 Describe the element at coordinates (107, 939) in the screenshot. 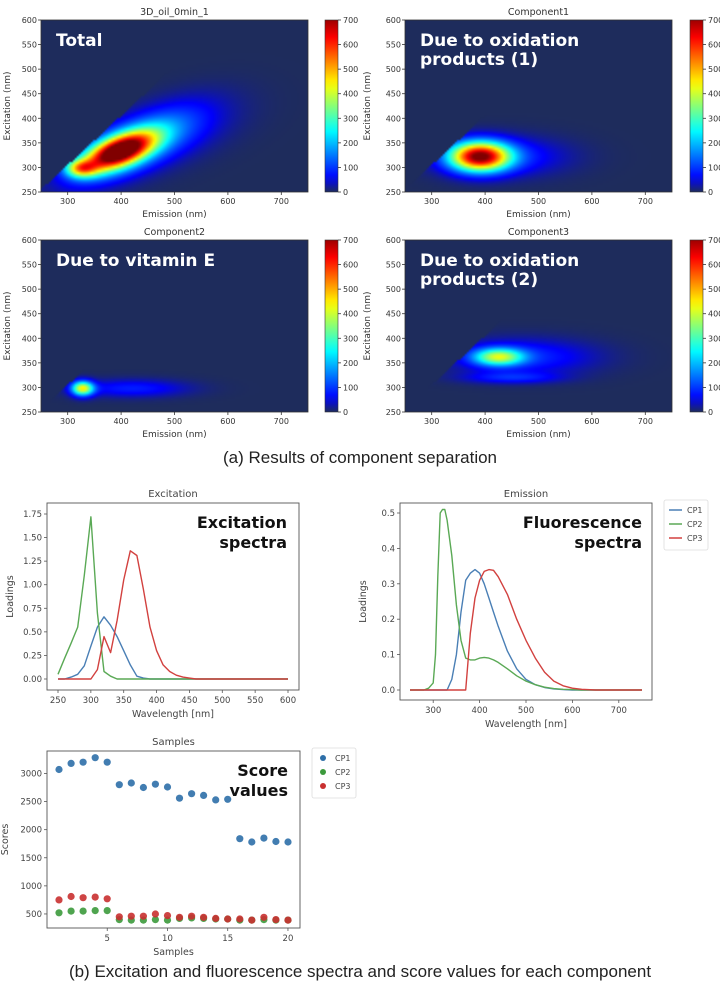

I see `x-tick-label: 5` at that location.